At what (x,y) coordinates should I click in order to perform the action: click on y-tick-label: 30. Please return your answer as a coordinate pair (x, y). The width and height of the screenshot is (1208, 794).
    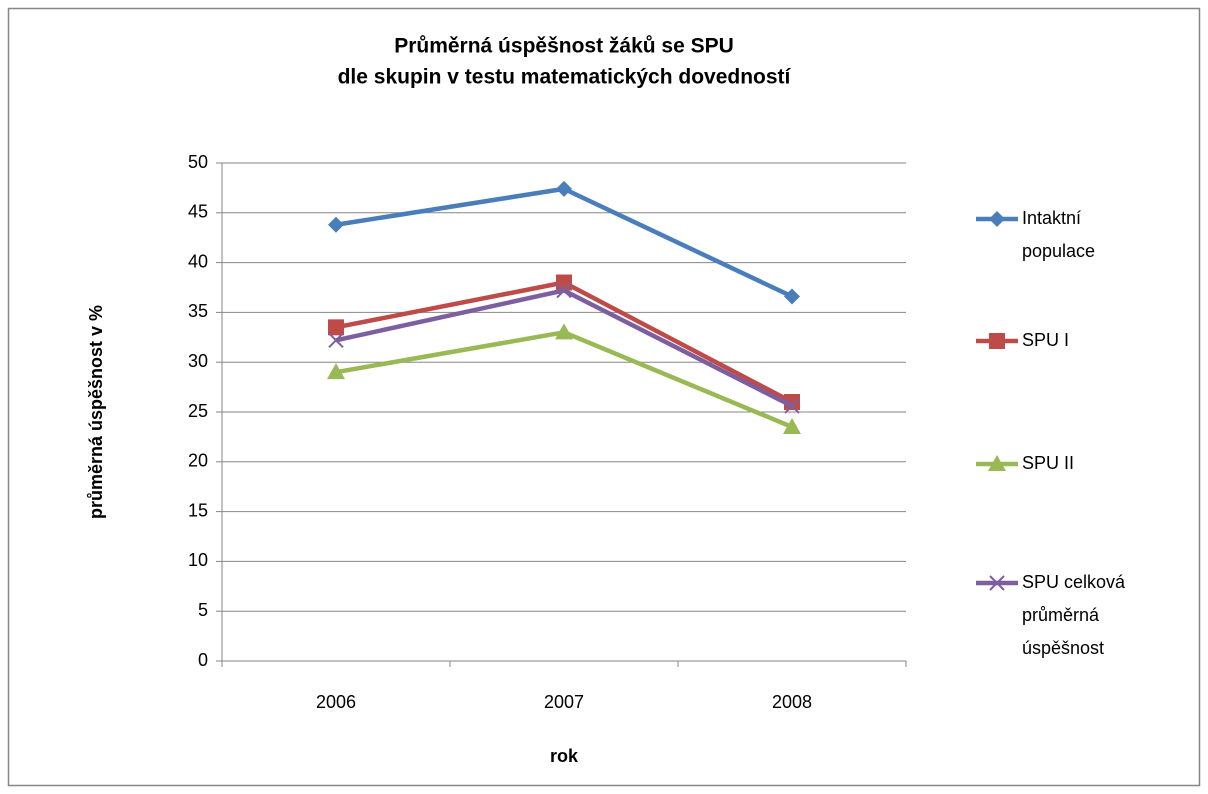
    Looking at the image, I should click on (198, 361).